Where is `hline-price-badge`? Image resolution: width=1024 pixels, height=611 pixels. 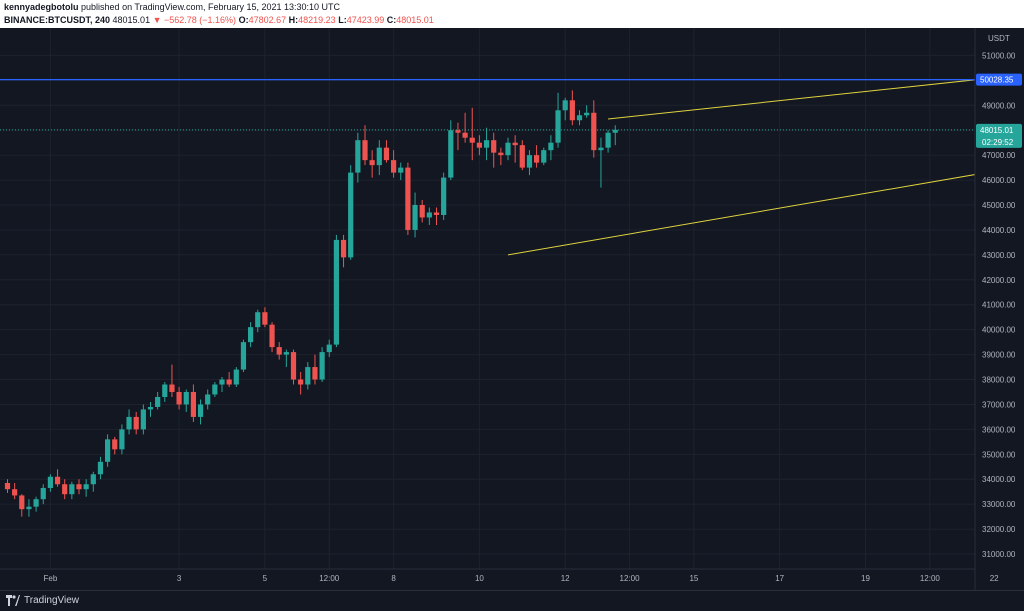
hline-price-badge is located at coordinates (999, 79).